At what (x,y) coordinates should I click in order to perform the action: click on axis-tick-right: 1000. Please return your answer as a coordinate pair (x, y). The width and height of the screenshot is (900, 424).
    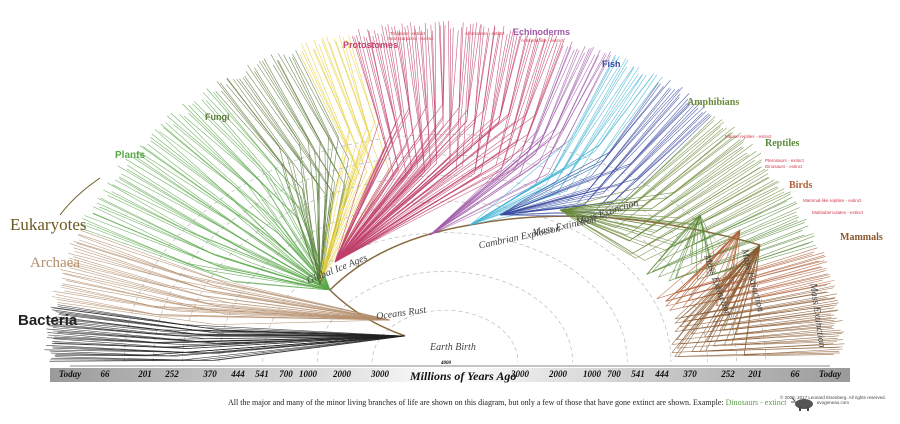
    Looking at the image, I should click on (592, 374).